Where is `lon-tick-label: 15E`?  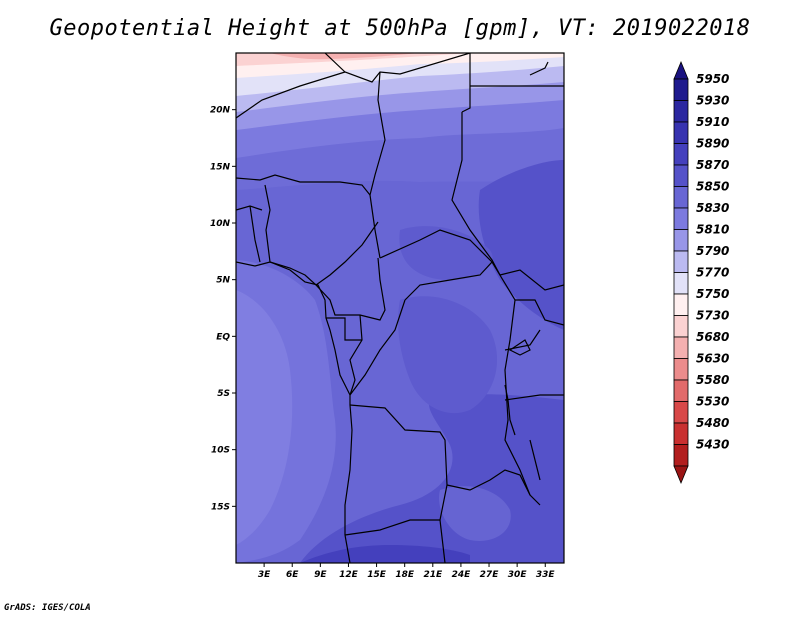
lon-tick-label: 15E is located at coordinates (377, 575).